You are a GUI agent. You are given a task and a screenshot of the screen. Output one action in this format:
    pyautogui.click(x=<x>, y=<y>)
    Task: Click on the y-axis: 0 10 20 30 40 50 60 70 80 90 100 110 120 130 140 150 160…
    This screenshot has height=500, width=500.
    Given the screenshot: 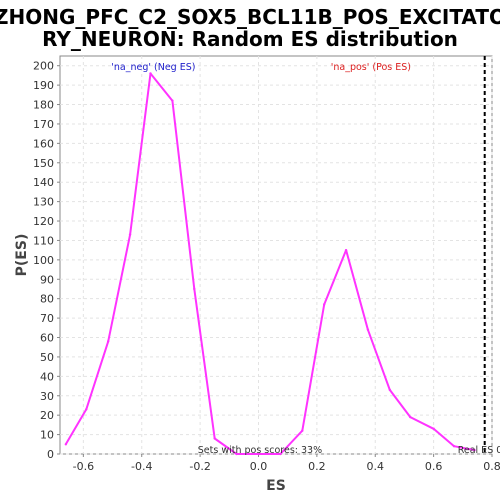 What is the action you would take?
    pyautogui.click(x=46, y=260)
    